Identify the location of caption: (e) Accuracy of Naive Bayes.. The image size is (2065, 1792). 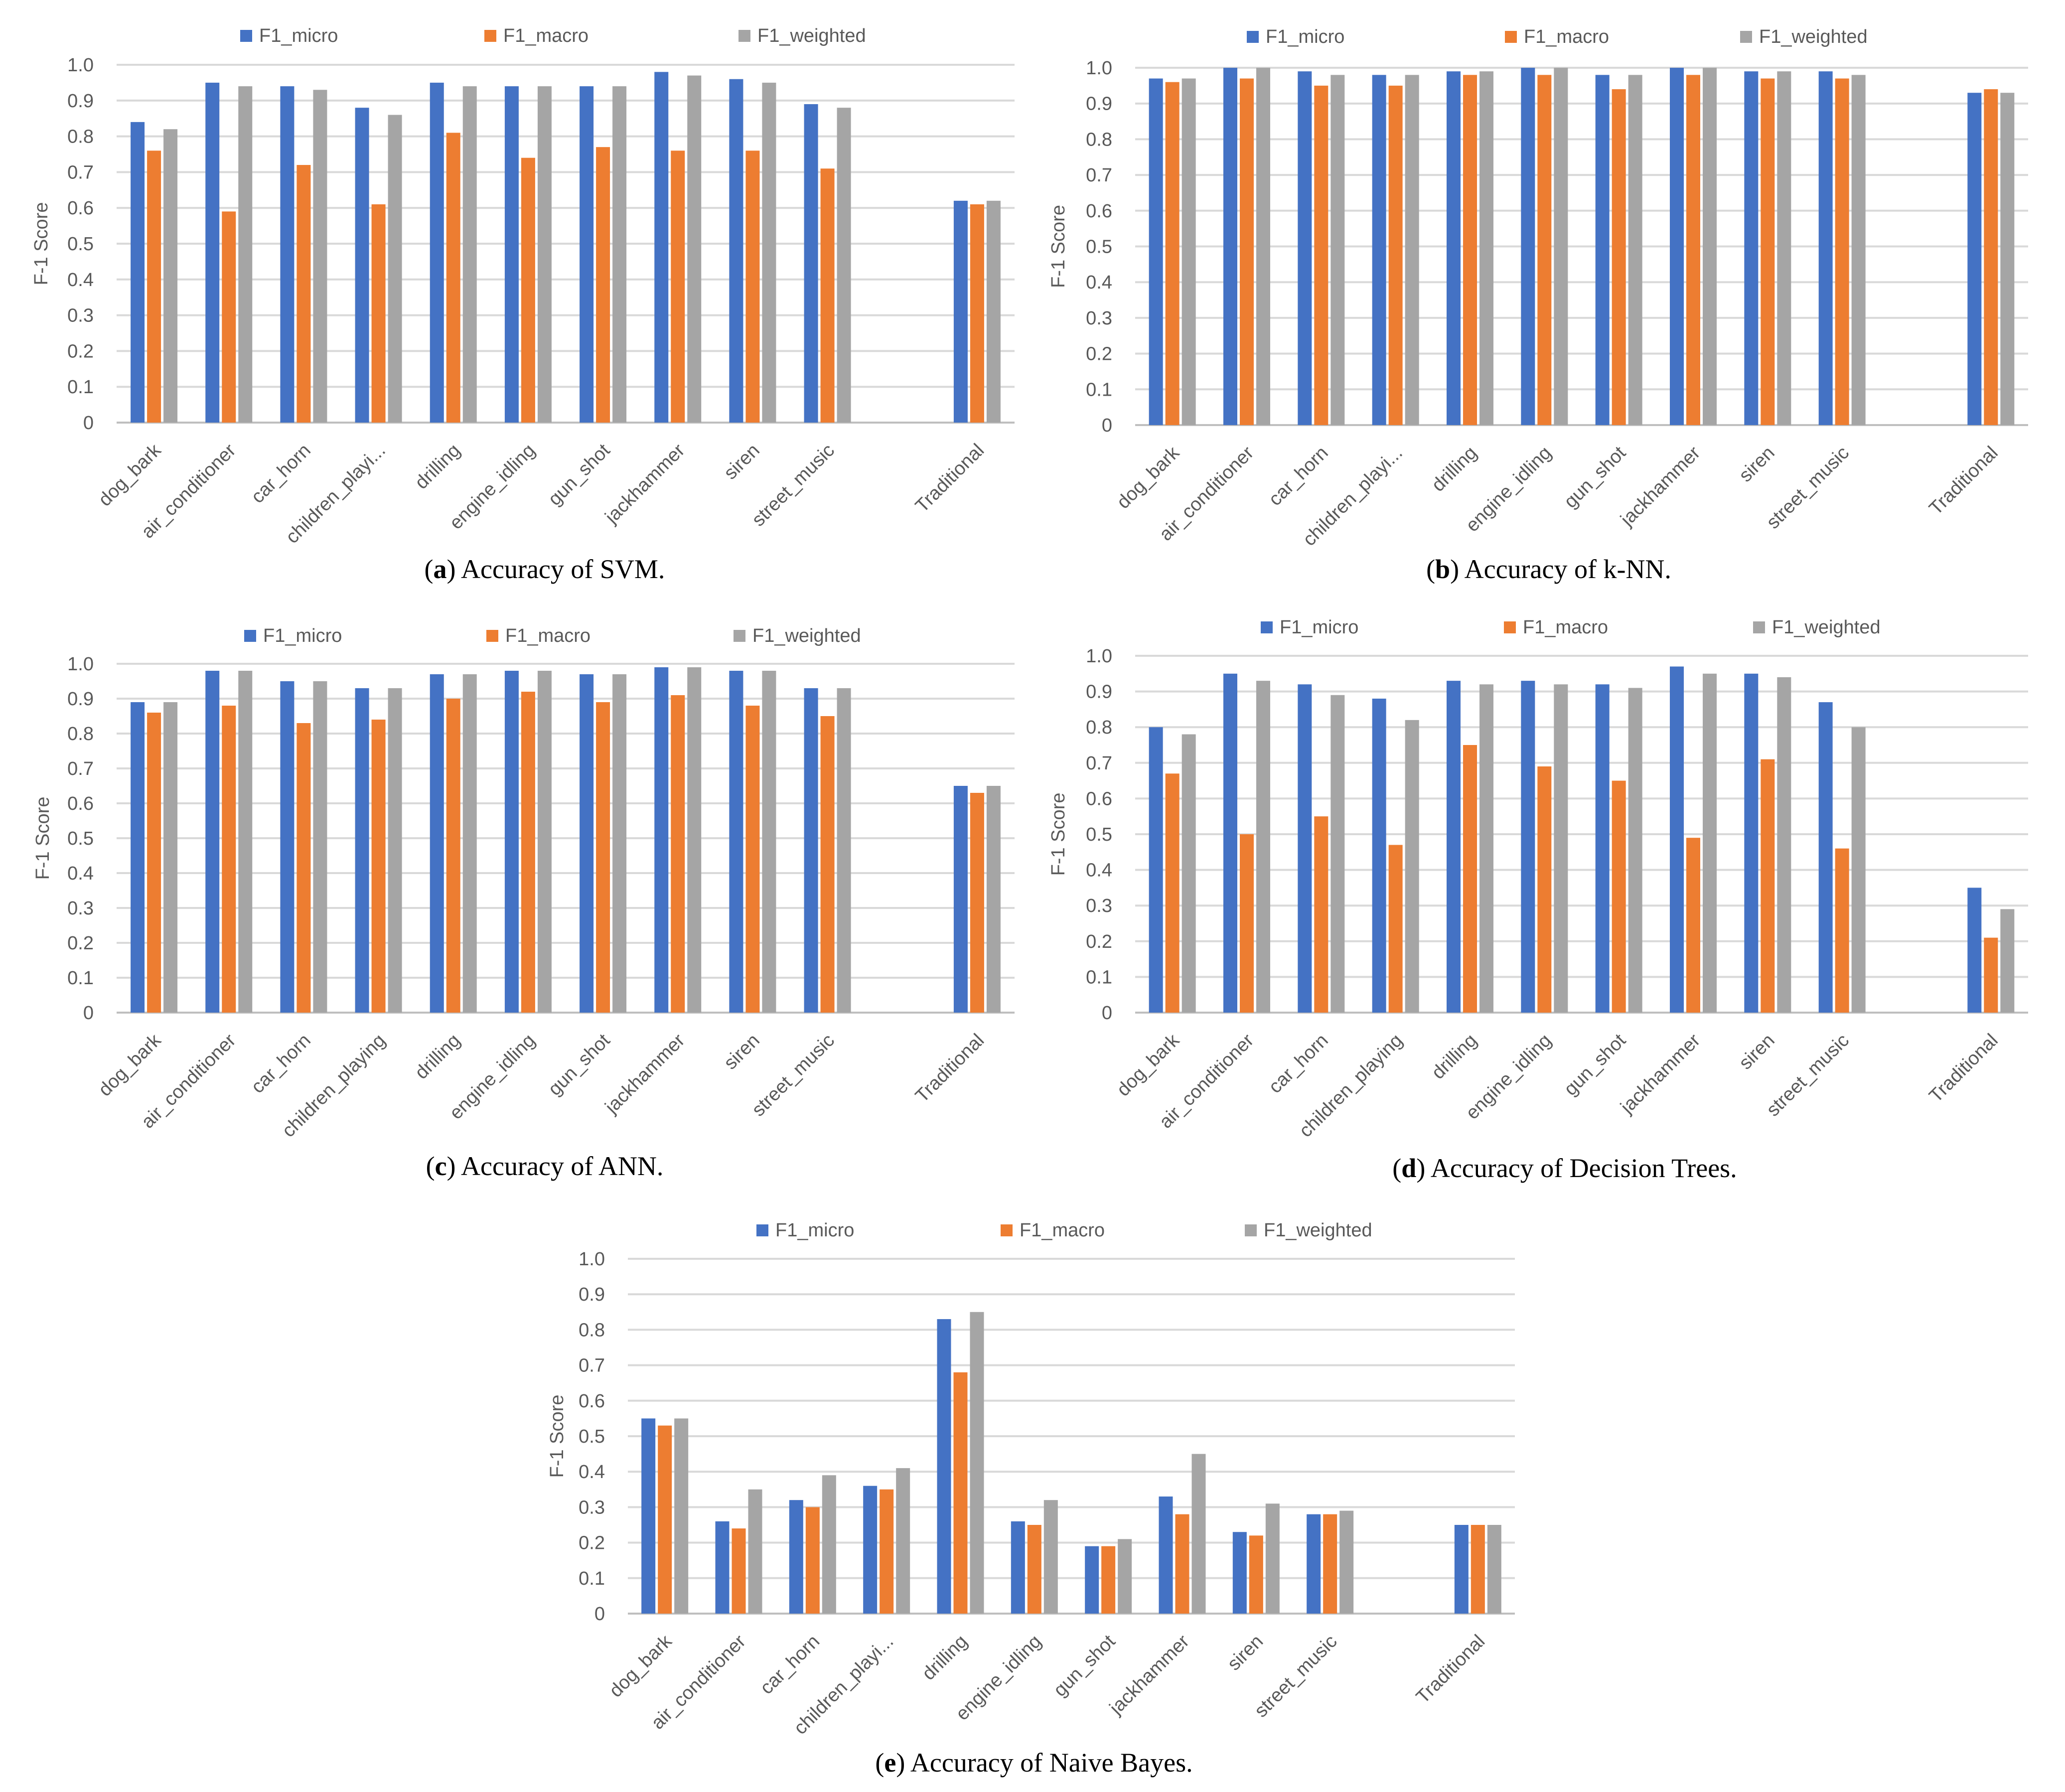
(1033, 1763).